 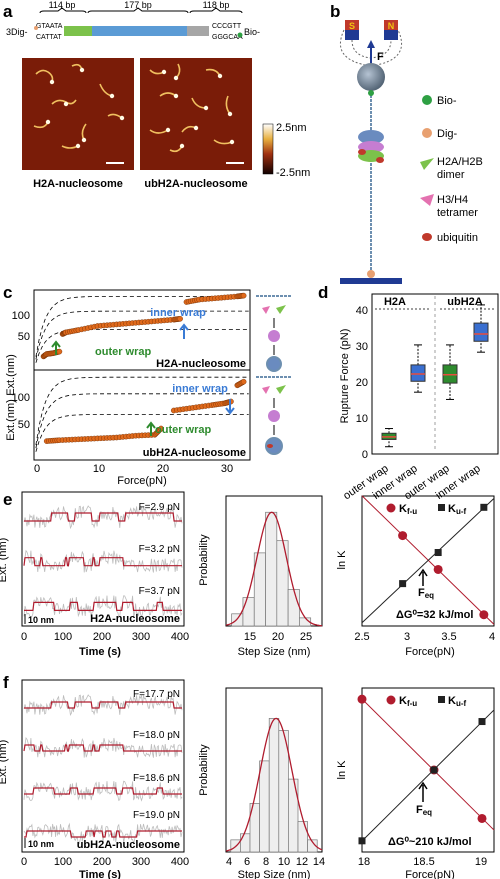 What do you see at coordinates (24, 637) in the screenshot?
I see `e-xtick-0: 0` at bounding box center [24, 637].